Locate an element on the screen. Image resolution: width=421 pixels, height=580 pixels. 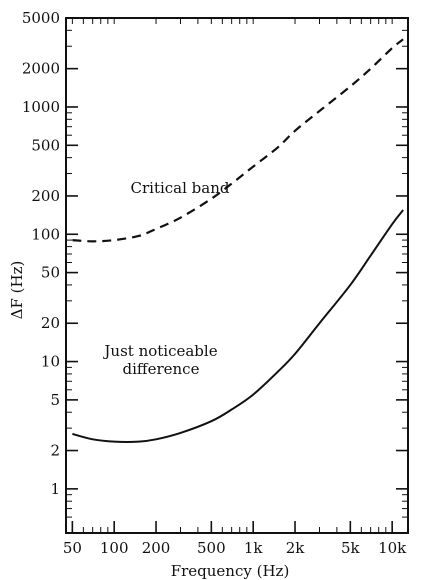
annotation-critical-band-line-0: Critical band is located at coordinates (180, 188).